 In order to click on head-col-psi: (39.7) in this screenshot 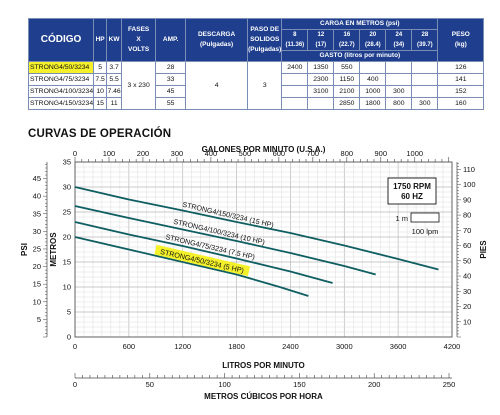, I will do `click(424, 45)`.